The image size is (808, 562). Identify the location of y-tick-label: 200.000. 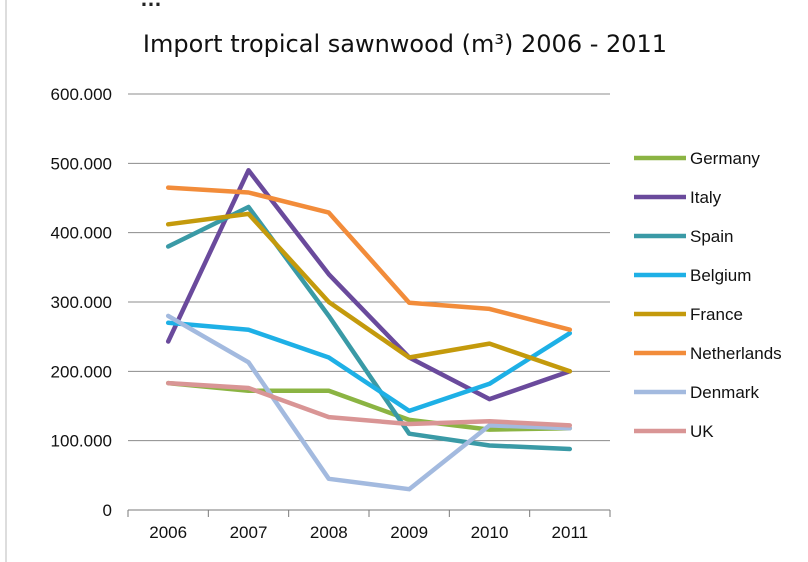
(81, 371).